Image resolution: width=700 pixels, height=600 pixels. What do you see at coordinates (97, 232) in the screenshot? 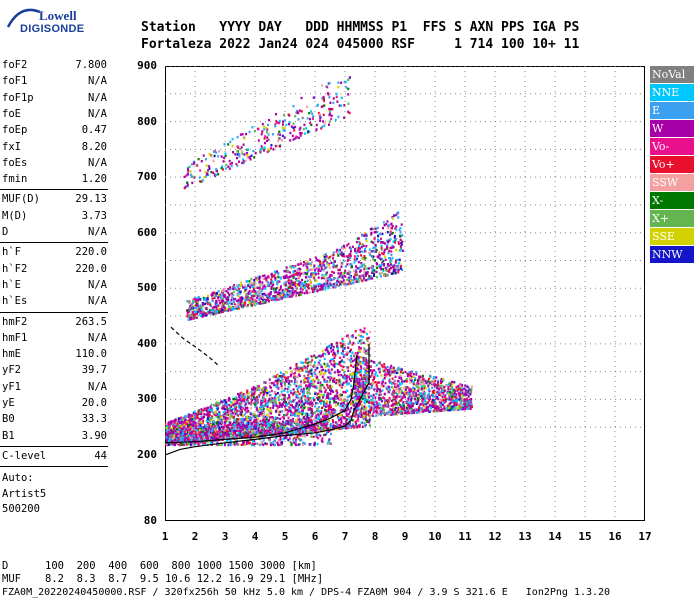
I see `param-value: N/A` at bounding box center [97, 232].